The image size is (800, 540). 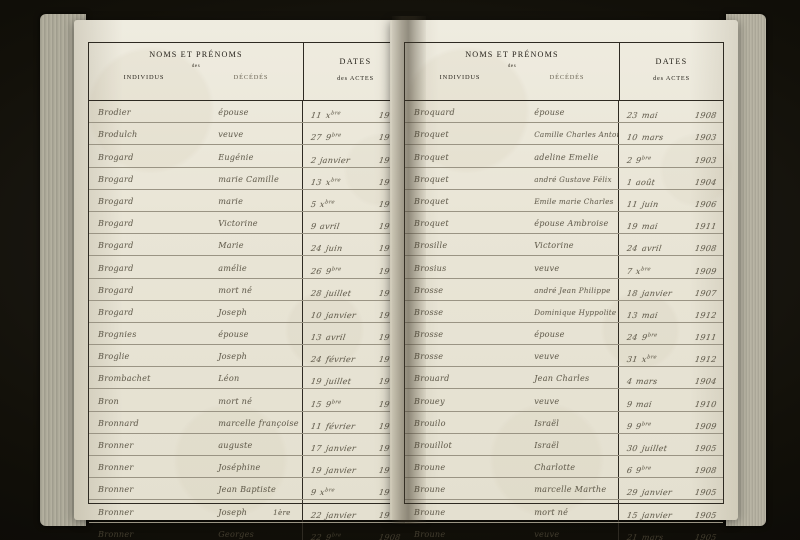 What do you see at coordinates (235, 445) in the screenshot?
I see `entry-givenname: auguste` at bounding box center [235, 445].